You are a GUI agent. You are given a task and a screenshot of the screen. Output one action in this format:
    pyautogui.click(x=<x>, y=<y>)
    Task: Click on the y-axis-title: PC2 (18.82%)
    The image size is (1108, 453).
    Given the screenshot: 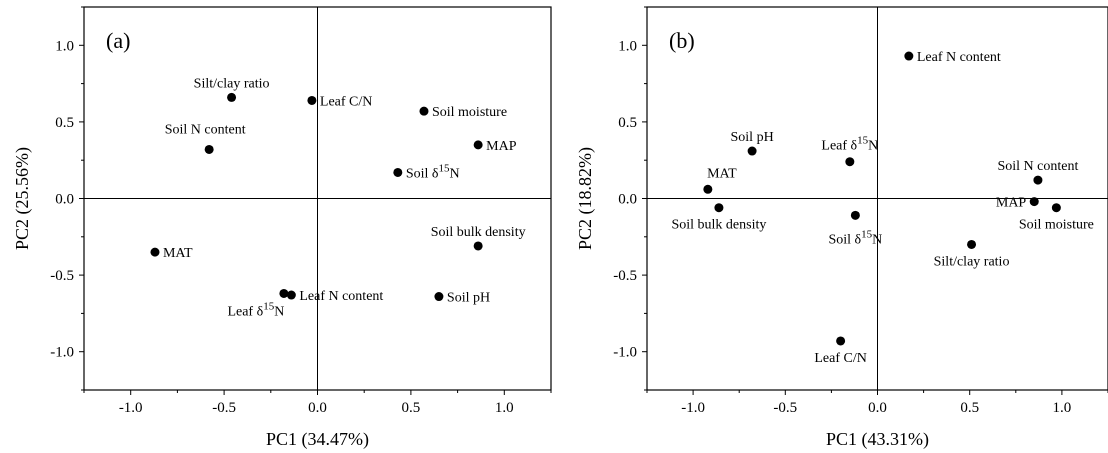 What is the action you would take?
    pyautogui.click(x=585, y=198)
    